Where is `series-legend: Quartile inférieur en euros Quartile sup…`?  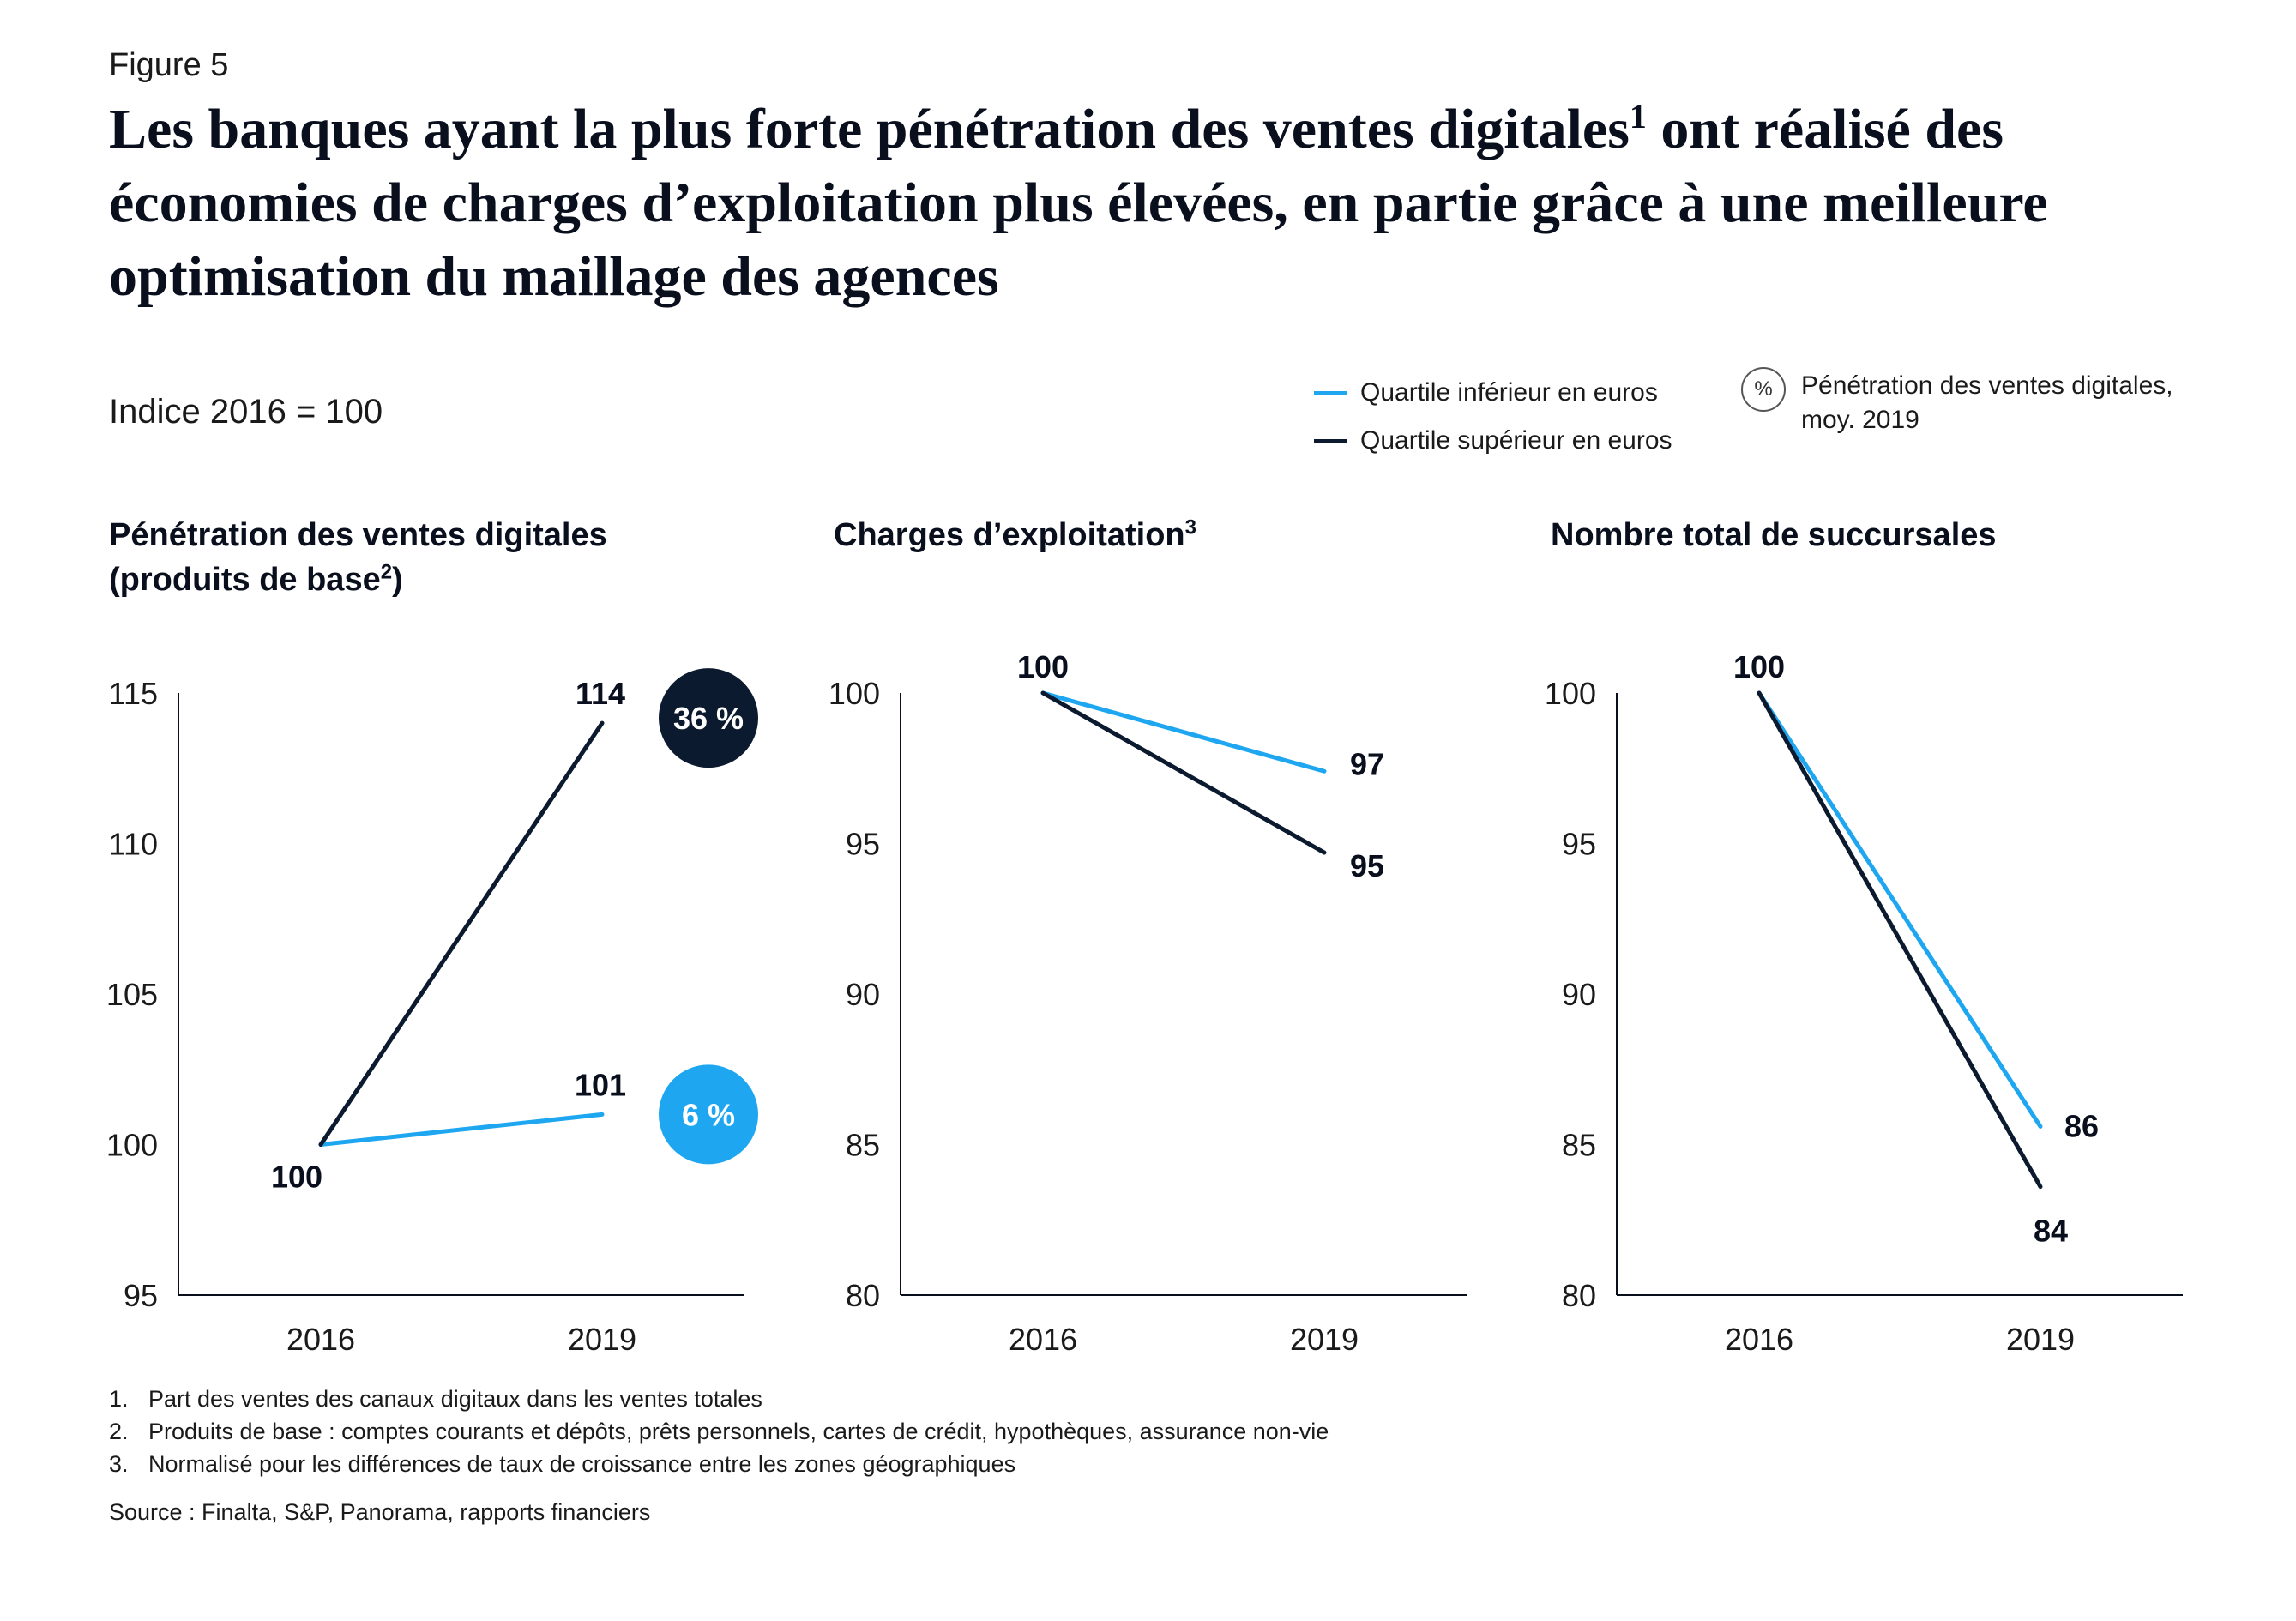 series-legend: Quartile inférieur en euros Quartile sup… is located at coordinates (1493, 417).